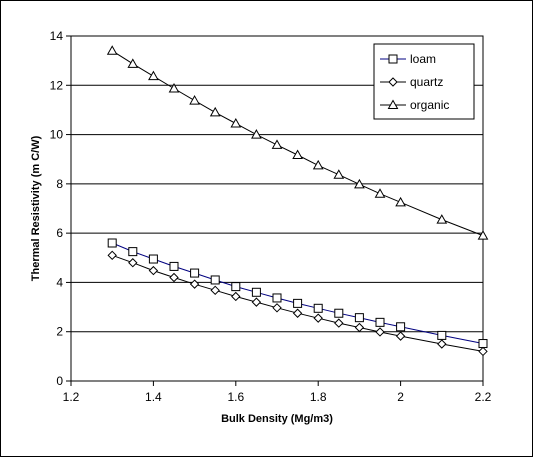 The image size is (533, 457). Describe the element at coordinates (57, 36) in the screenshot. I see `y-tick-label: 14` at that location.